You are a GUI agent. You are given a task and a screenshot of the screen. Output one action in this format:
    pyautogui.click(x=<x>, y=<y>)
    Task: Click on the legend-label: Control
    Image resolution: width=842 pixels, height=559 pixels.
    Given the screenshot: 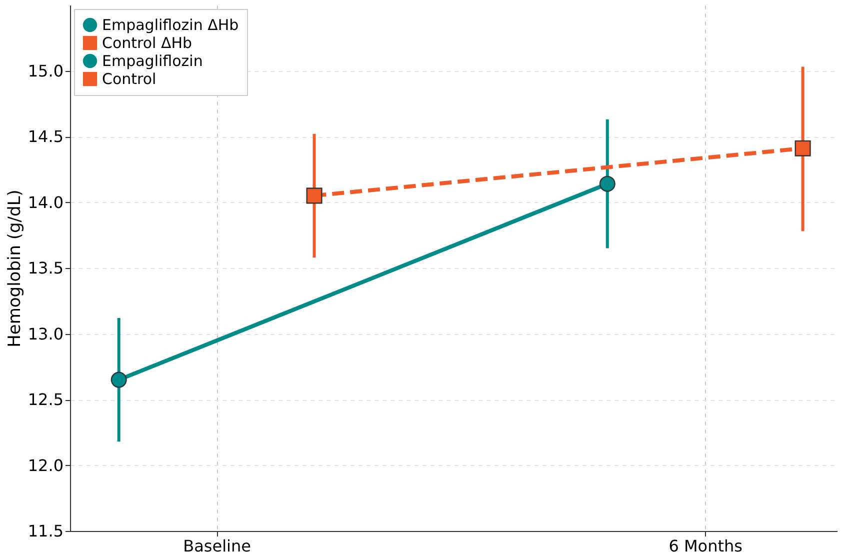 What is the action you would take?
    pyautogui.click(x=129, y=79)
    